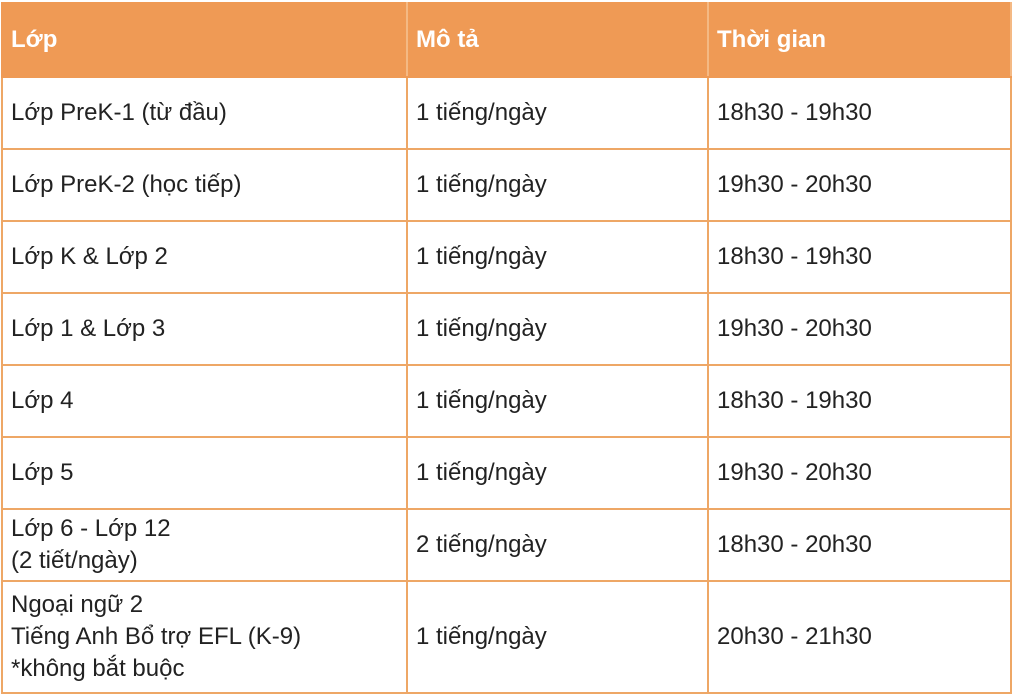 This screenshot has height=696, width=1012. I want to click on table-cell: Lớp PreK-2 (học tiếp), so click(204, 185).